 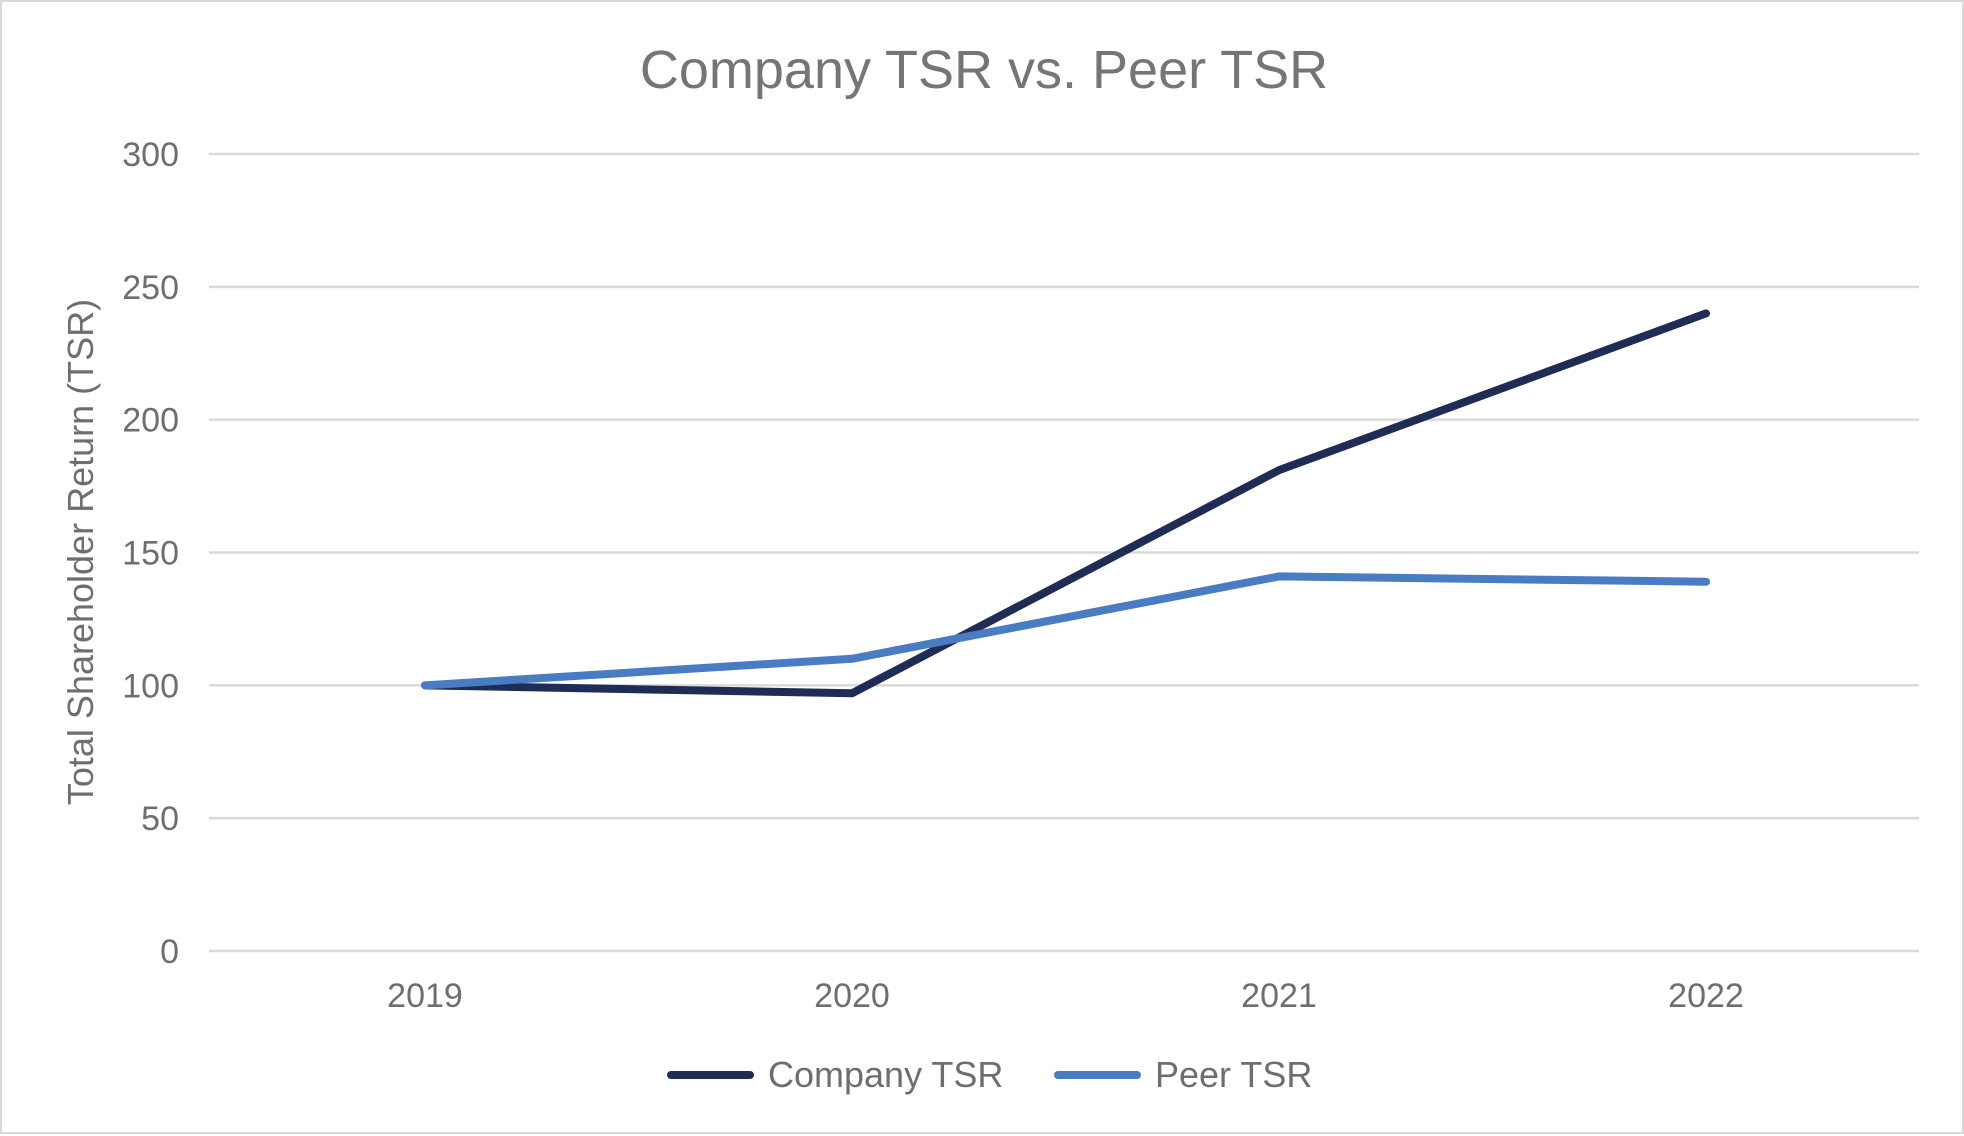 I want to click on legend-label: Peer TSR, so click(x=1233, y=1074).